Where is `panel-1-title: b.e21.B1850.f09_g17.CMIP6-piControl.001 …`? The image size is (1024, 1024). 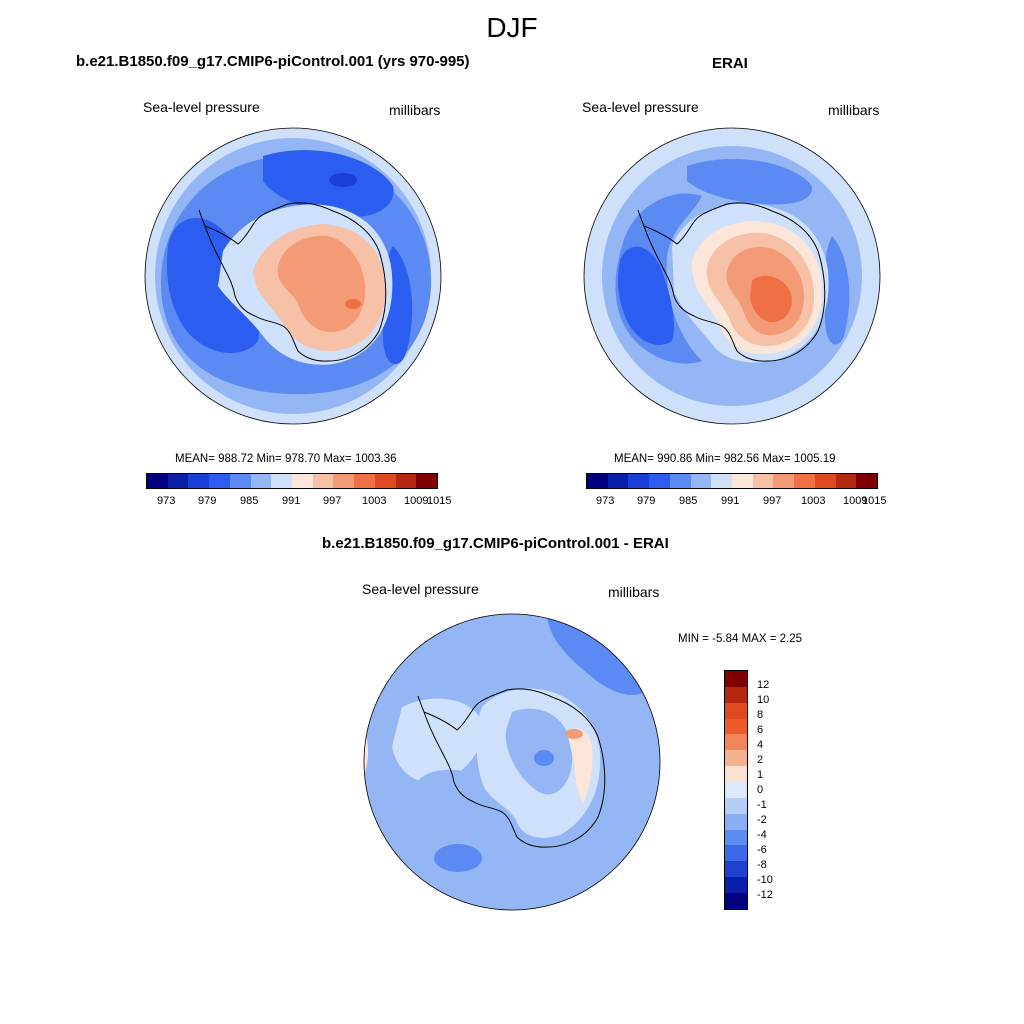
panel-1-title: b.e21.B1850.f09_g17.CMIP6-piControl.001 … is located at coordinates (273, 61).